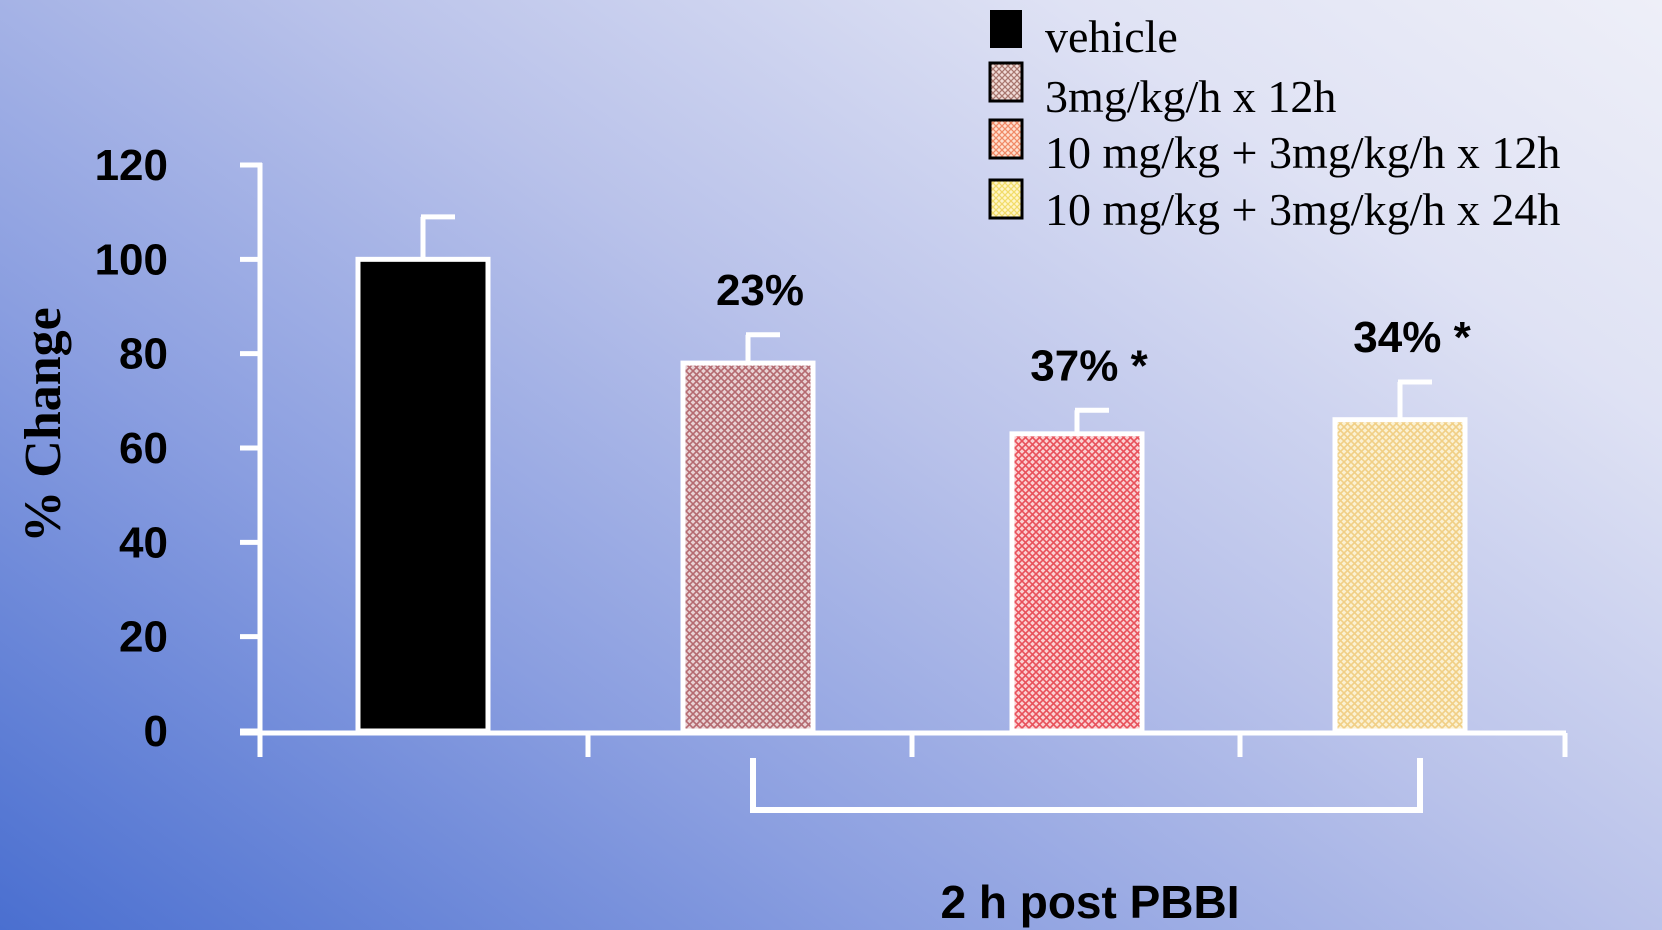  I want to click on y-tick-label: 0, so click(156, 731).